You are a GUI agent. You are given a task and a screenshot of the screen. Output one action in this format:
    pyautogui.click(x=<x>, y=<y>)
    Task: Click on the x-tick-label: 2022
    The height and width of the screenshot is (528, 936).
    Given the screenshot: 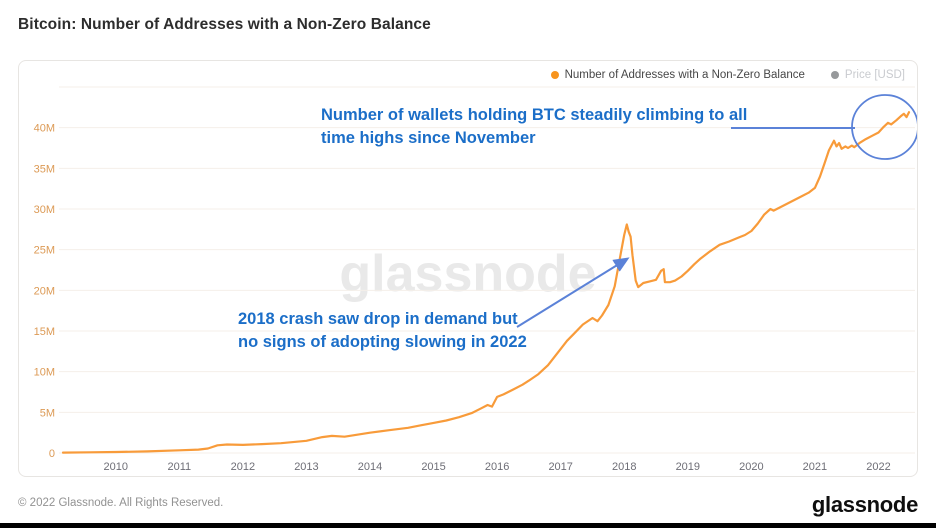 What is the action you would take?
    pyautogui.click(x=878, y=467)
    